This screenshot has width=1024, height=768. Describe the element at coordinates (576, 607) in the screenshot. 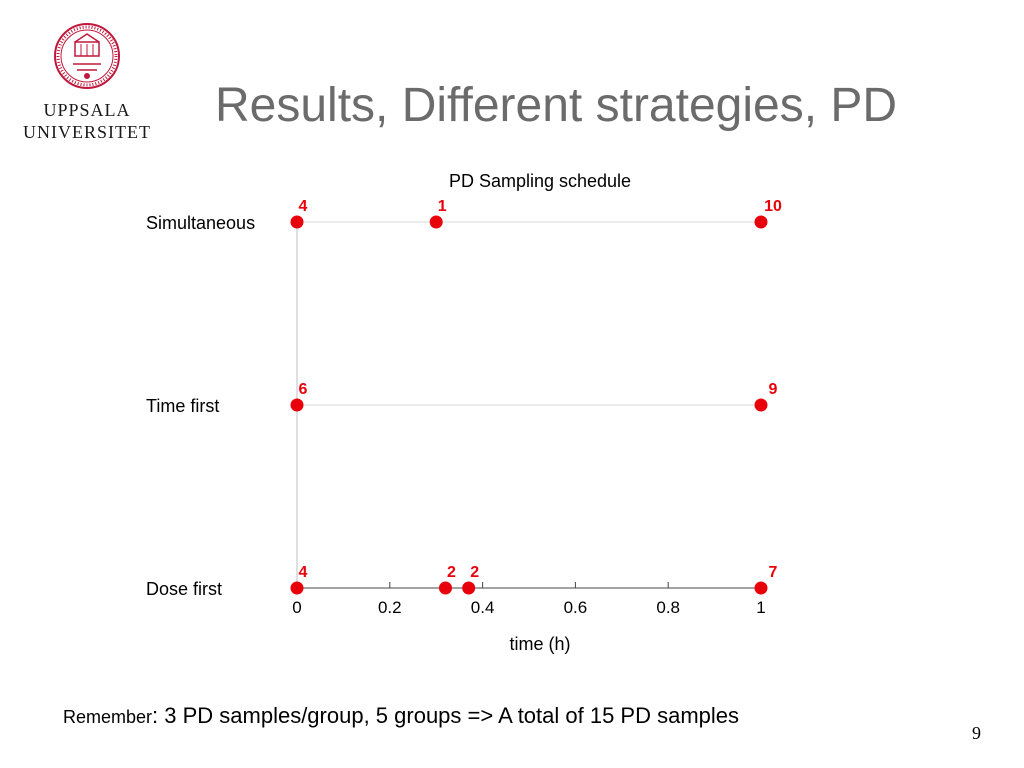

I see `x-tick-label: 0.6` at that location.